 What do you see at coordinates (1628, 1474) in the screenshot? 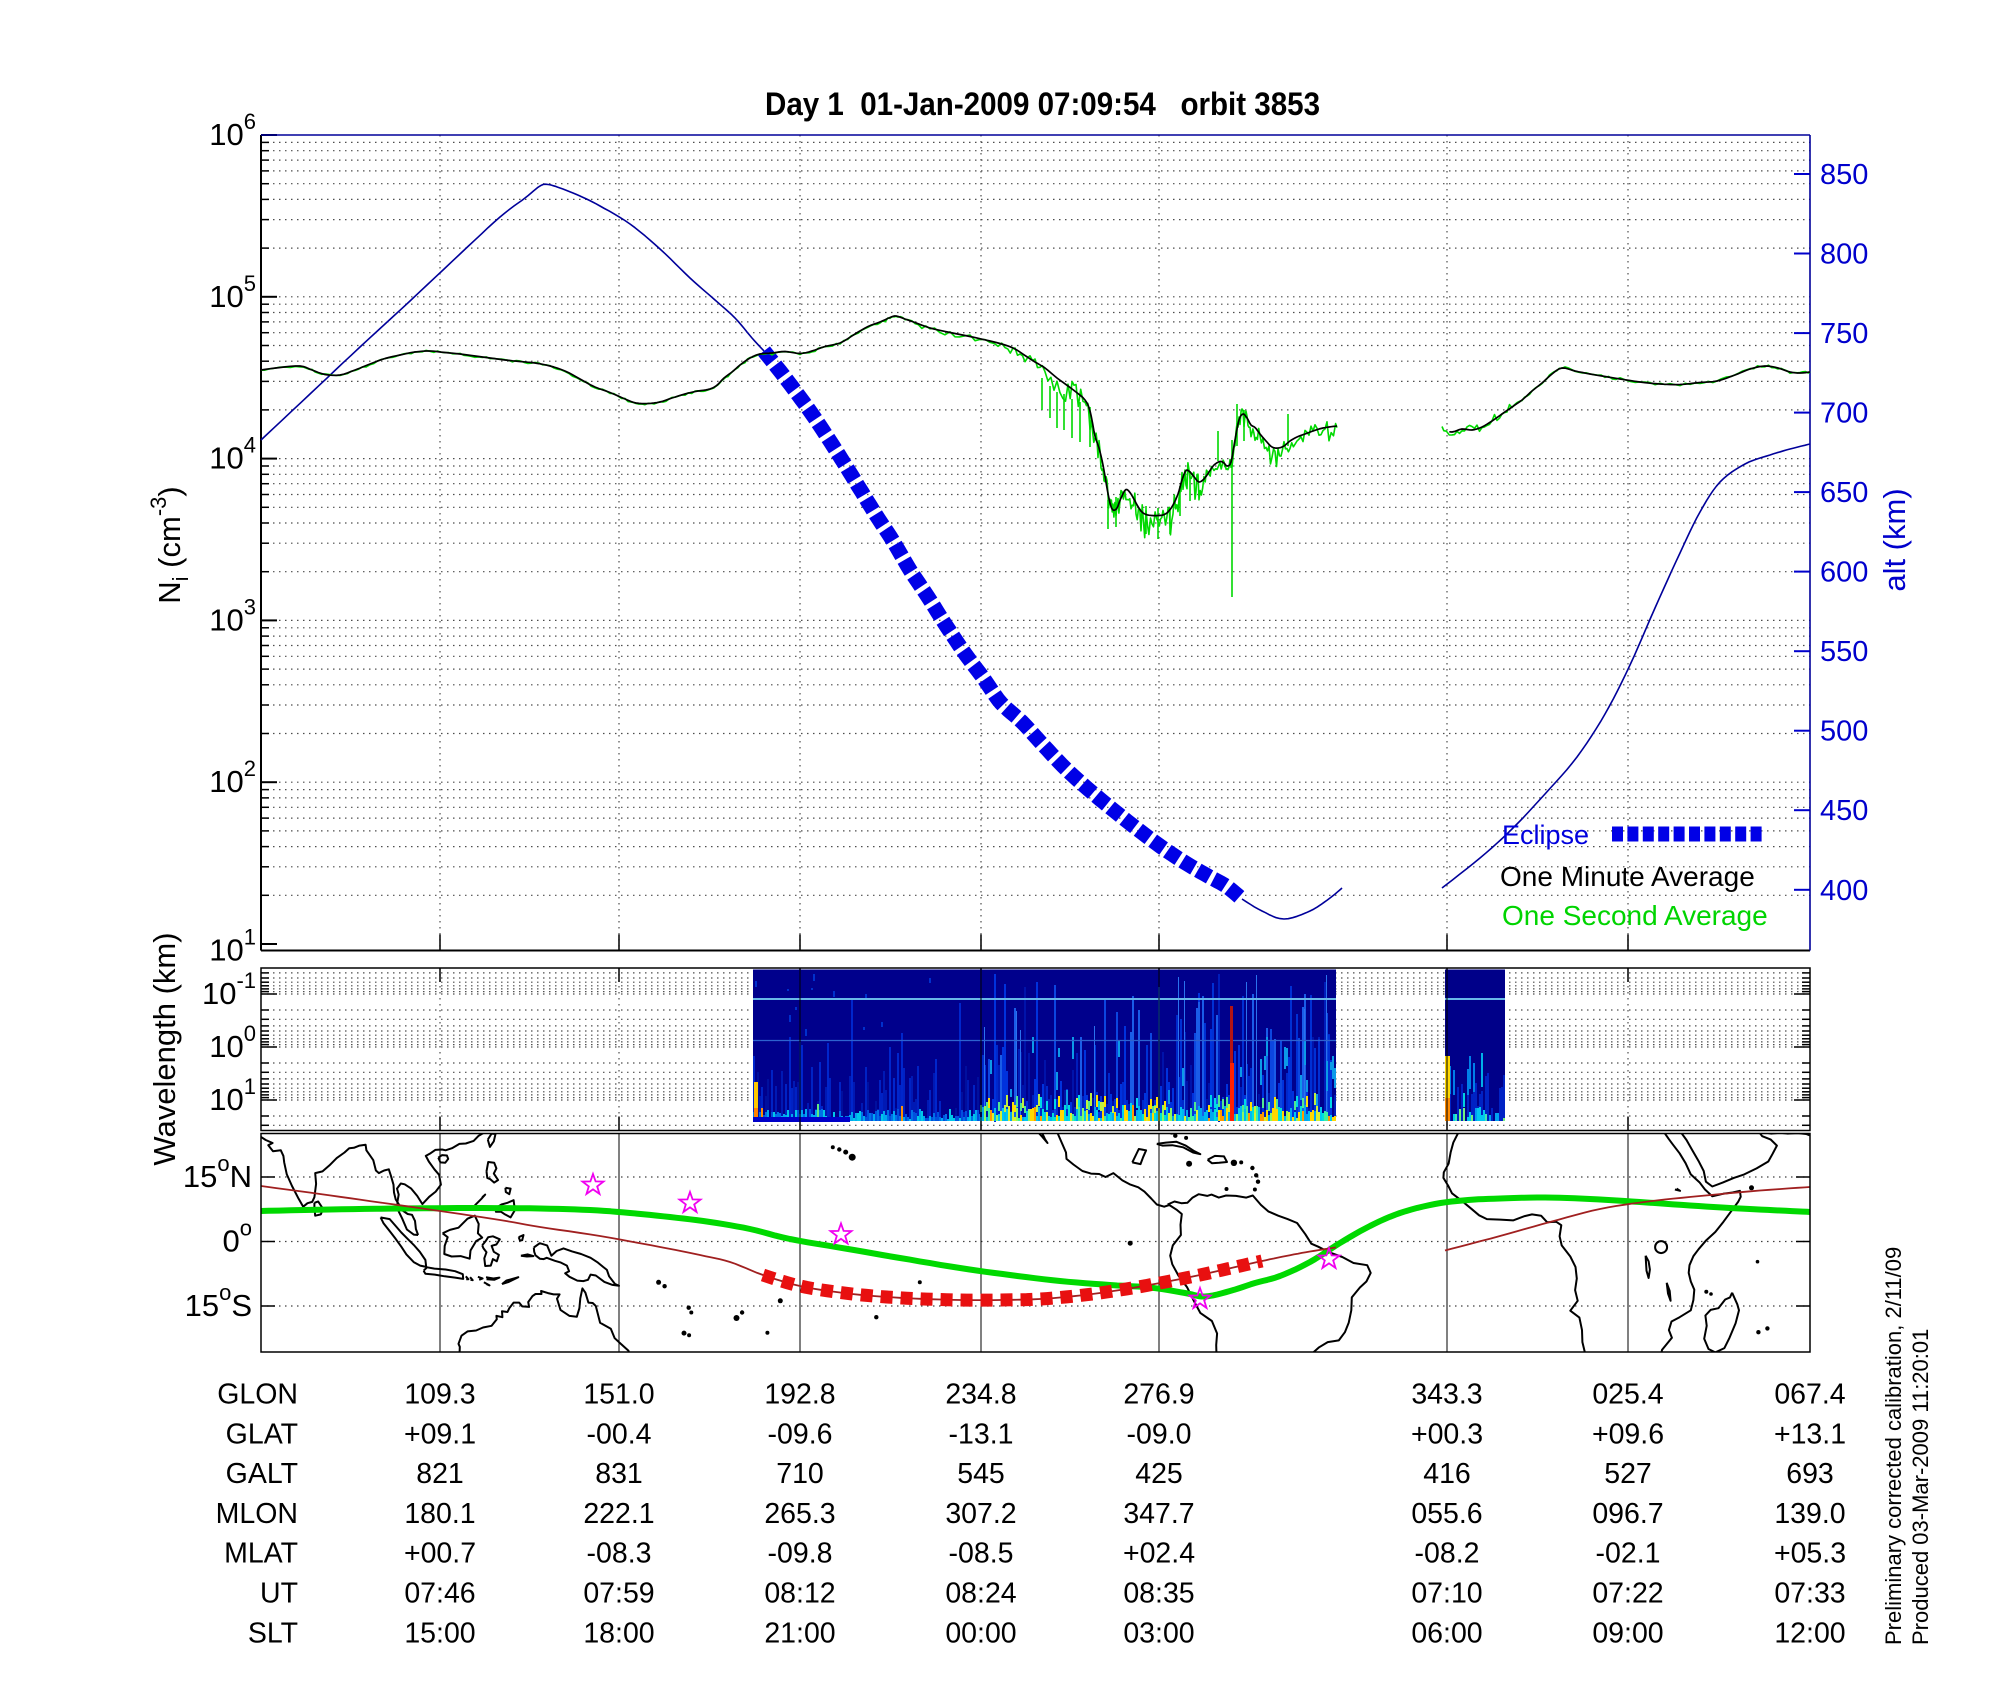
I see `svg-text: 527` at bounding box center [1628, 1474].